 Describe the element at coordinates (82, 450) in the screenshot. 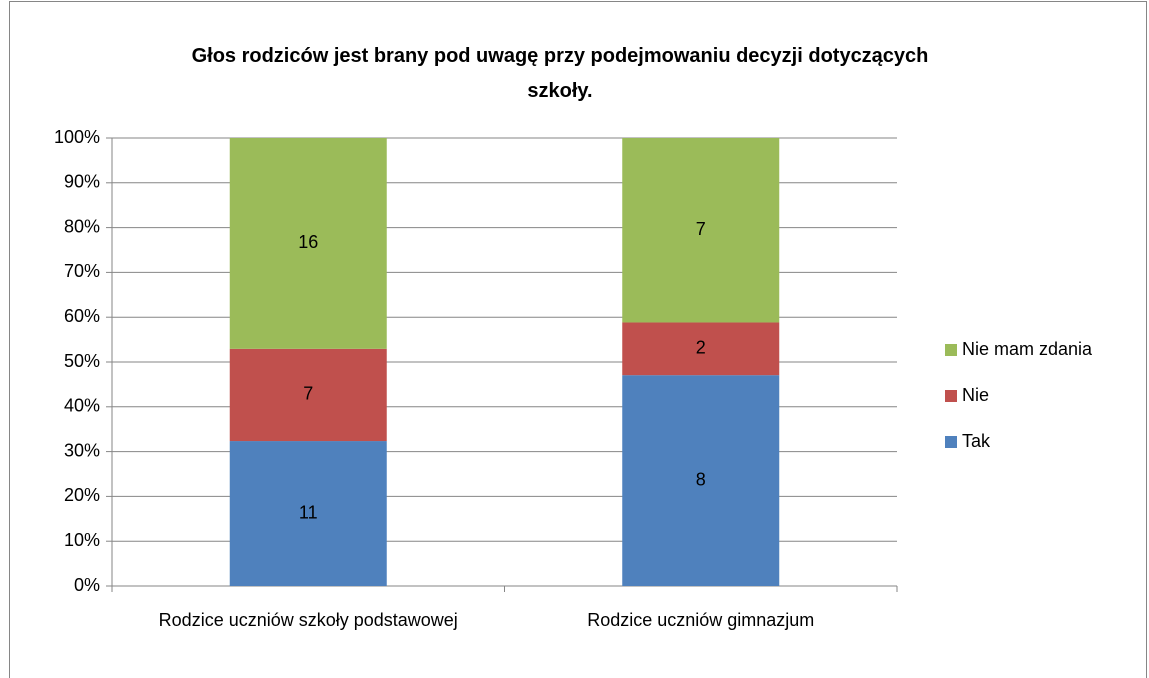

I see `y-tick-label: 30%` at that location.